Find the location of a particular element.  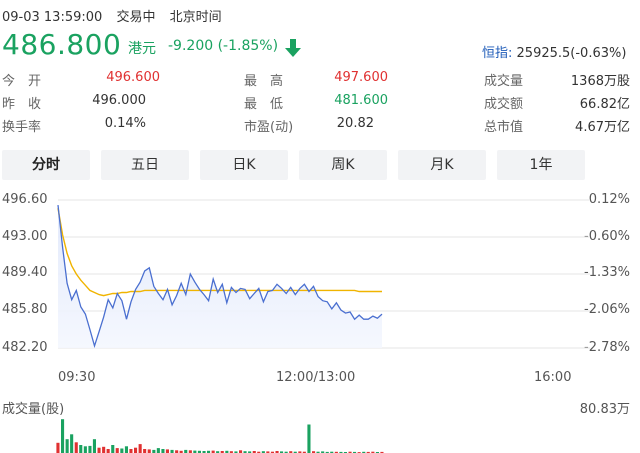

pct-tick-label: -2.78% is located at coordinates (607, 347).